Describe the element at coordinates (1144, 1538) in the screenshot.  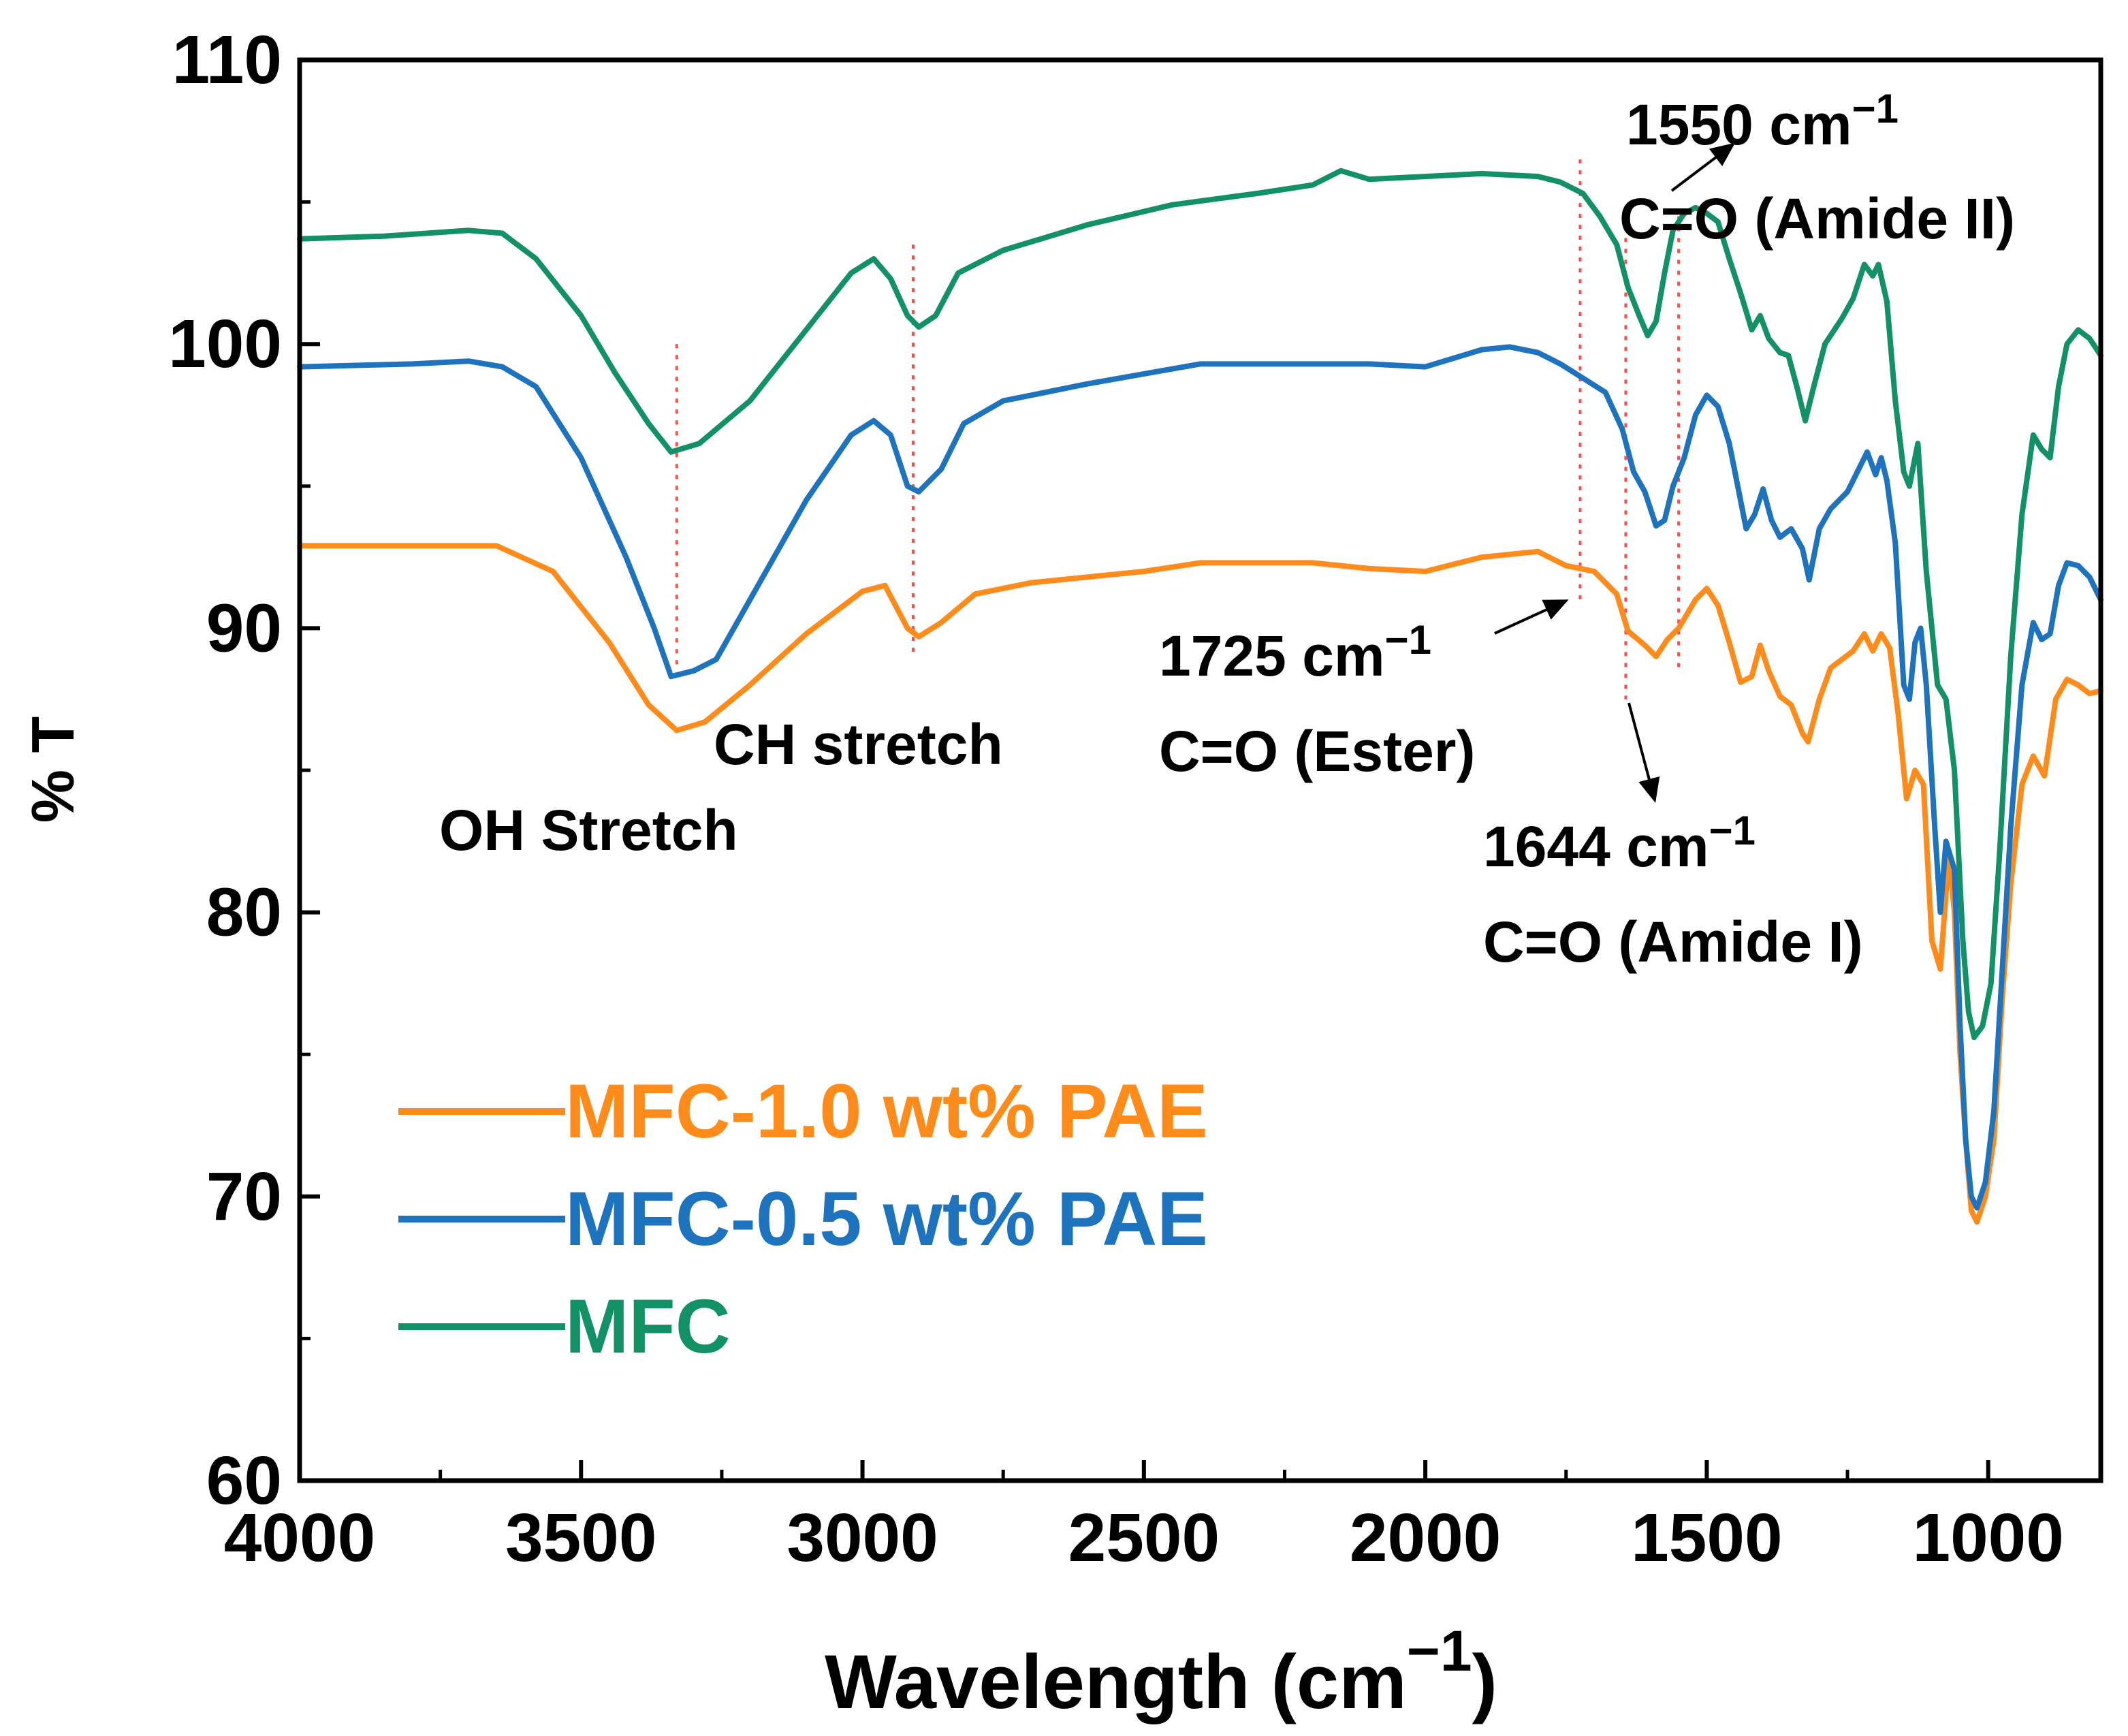
I see `x-tick-label-2500: 2500` at that location.